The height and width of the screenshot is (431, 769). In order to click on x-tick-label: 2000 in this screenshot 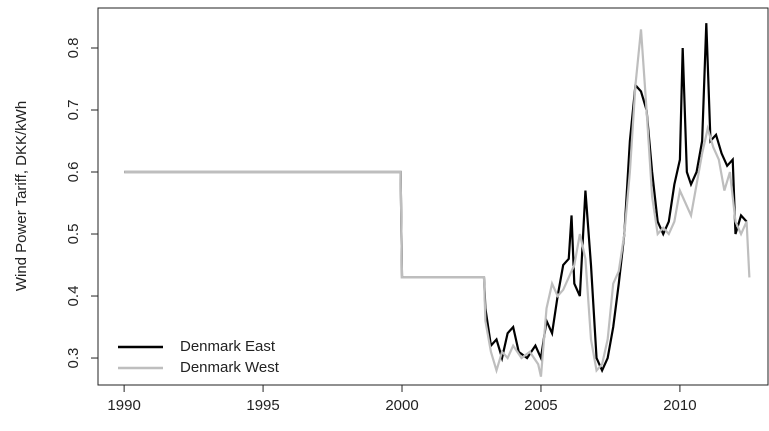, I will do `click(401, 405)`.